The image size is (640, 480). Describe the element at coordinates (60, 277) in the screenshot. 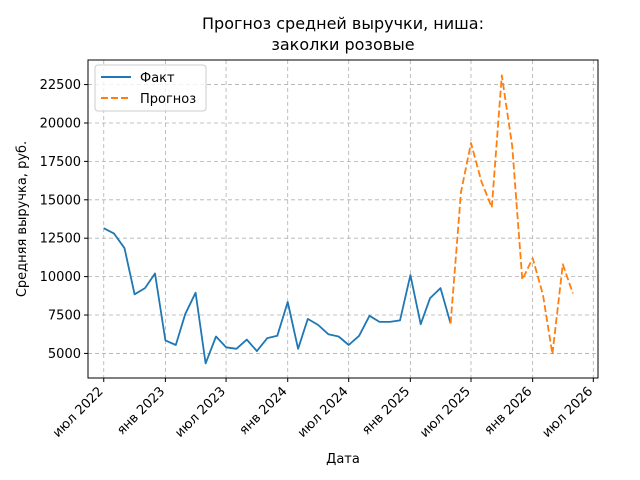

I see `y-tick-label: 10000` at that location.